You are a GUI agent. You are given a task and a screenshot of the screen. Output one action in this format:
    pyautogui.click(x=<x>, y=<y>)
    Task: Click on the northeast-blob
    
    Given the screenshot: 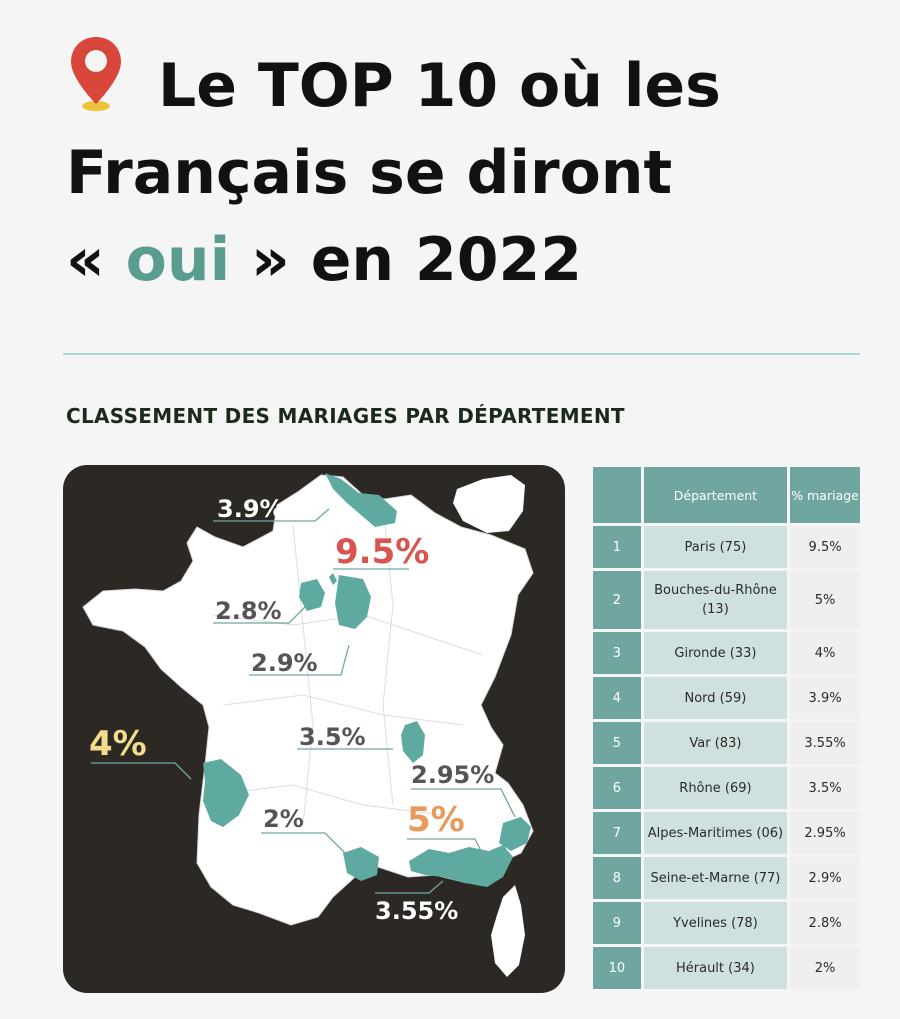 What is the action you would take?
    pyautogui.click(x=489, y=504)
    